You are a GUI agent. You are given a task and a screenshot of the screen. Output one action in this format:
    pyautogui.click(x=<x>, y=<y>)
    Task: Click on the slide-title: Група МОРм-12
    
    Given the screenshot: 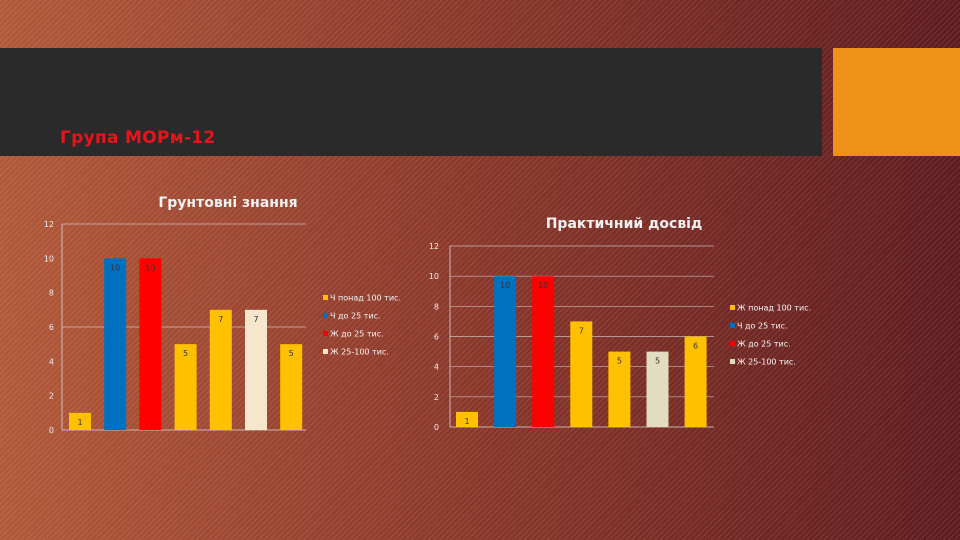 What is the action you would take?
    pyautogui.click(x=138, y=138)
    